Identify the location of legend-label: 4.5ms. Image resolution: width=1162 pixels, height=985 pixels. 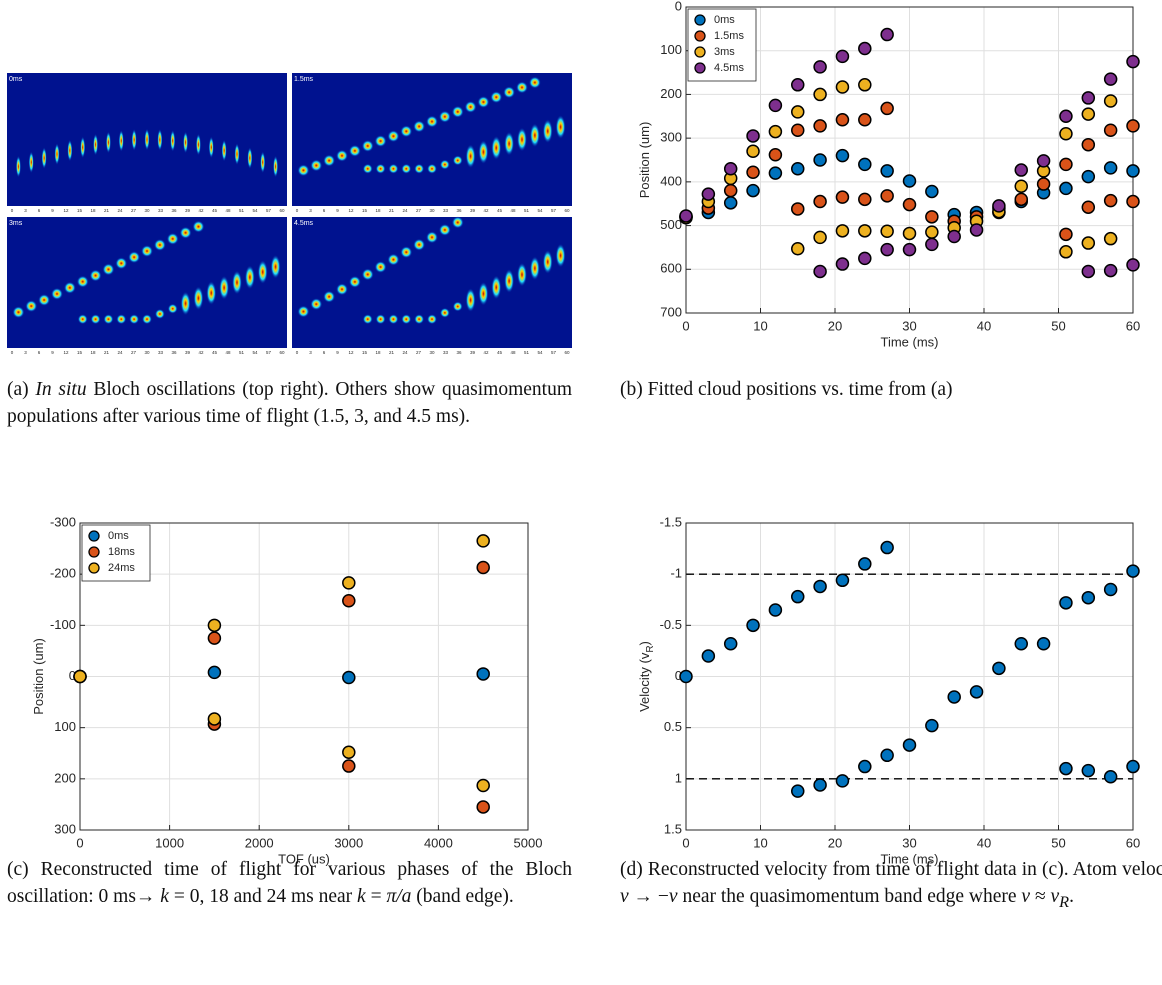
(729, 68).